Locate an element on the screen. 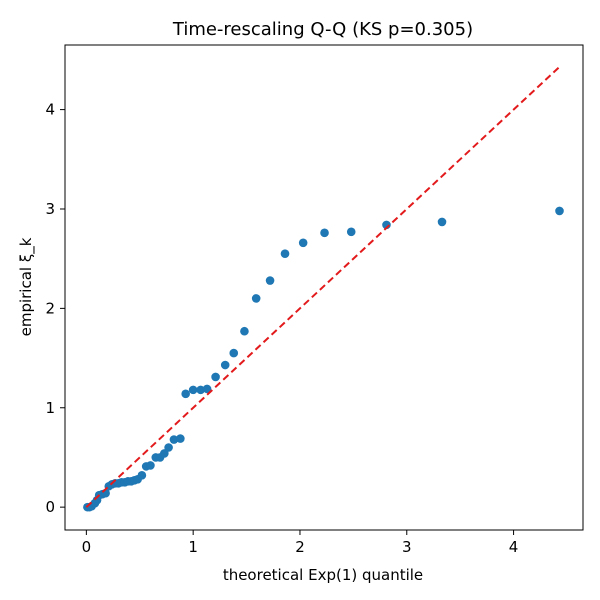 The image size is (600, 600). x-tick-label: 4 is located at coordinates (514, 547).